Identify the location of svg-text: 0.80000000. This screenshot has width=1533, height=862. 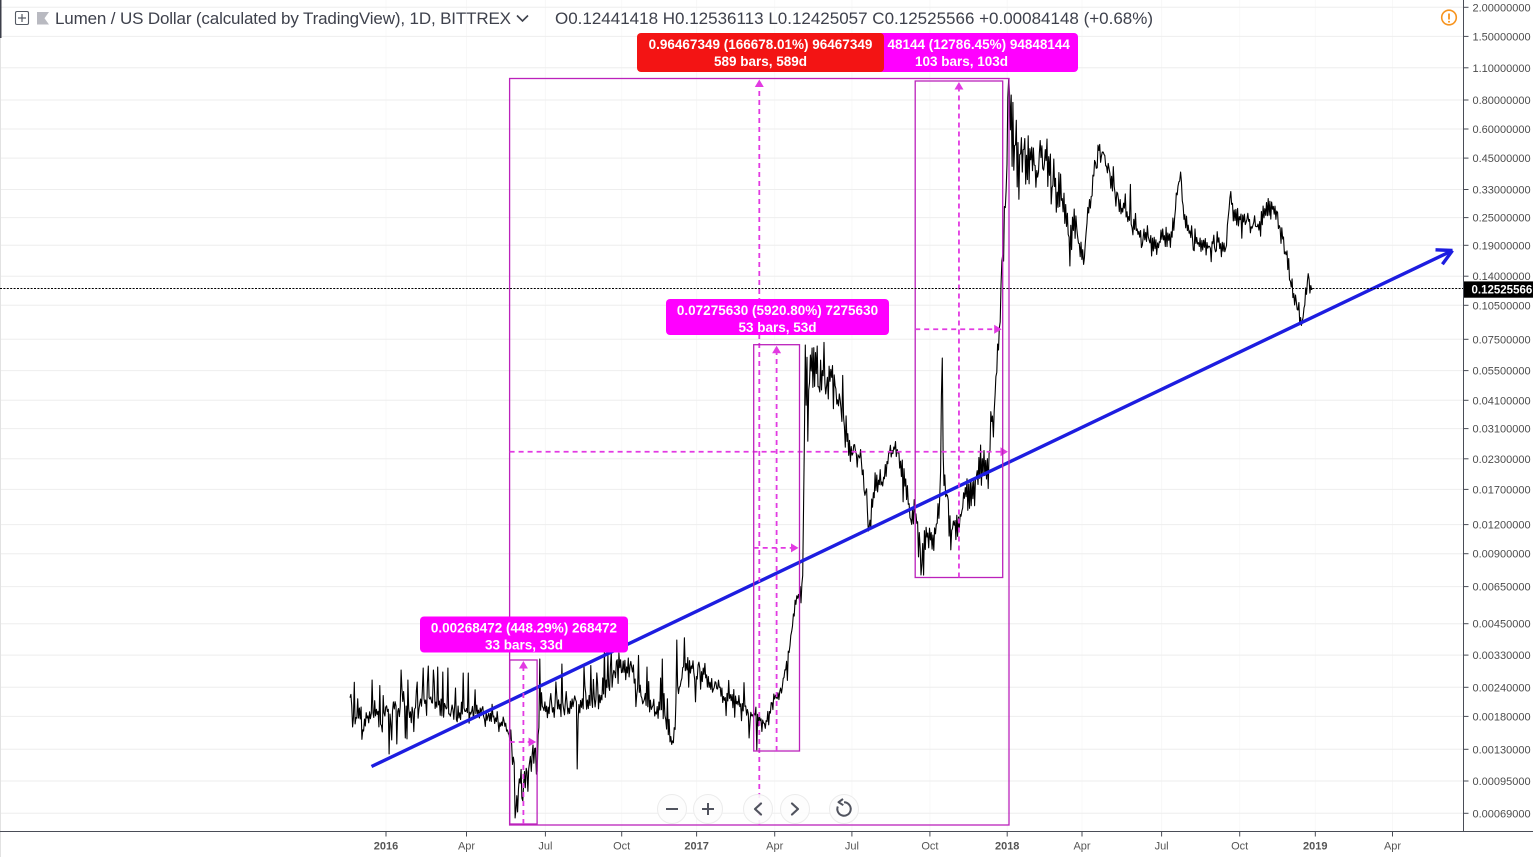
(1502, 101).